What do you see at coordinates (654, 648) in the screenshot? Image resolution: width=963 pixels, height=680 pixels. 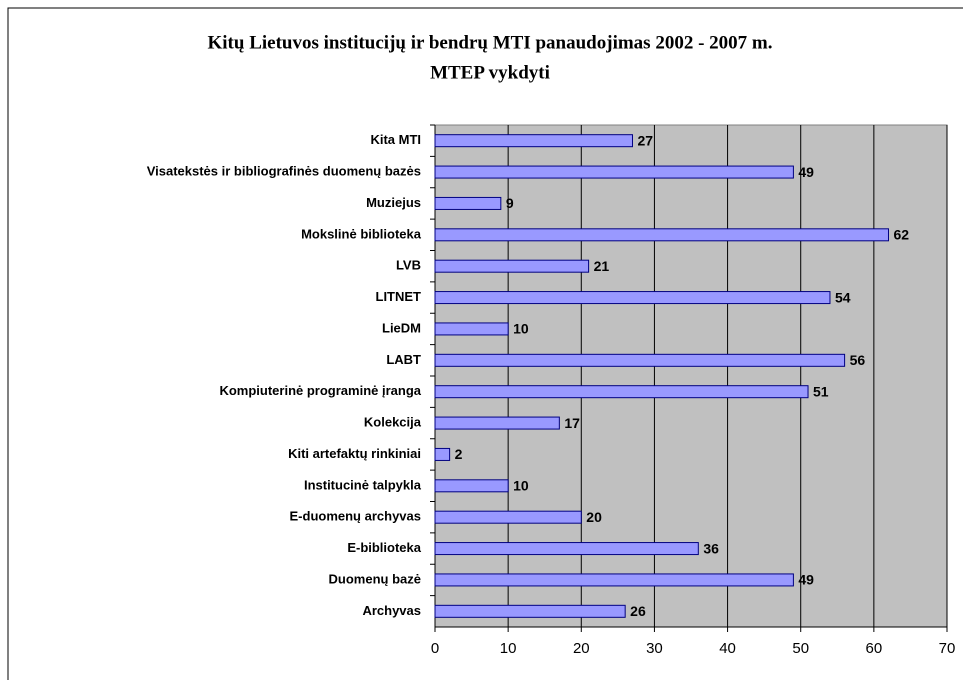 I see `x-tick-label: 30` at bounding box center [654, 648].